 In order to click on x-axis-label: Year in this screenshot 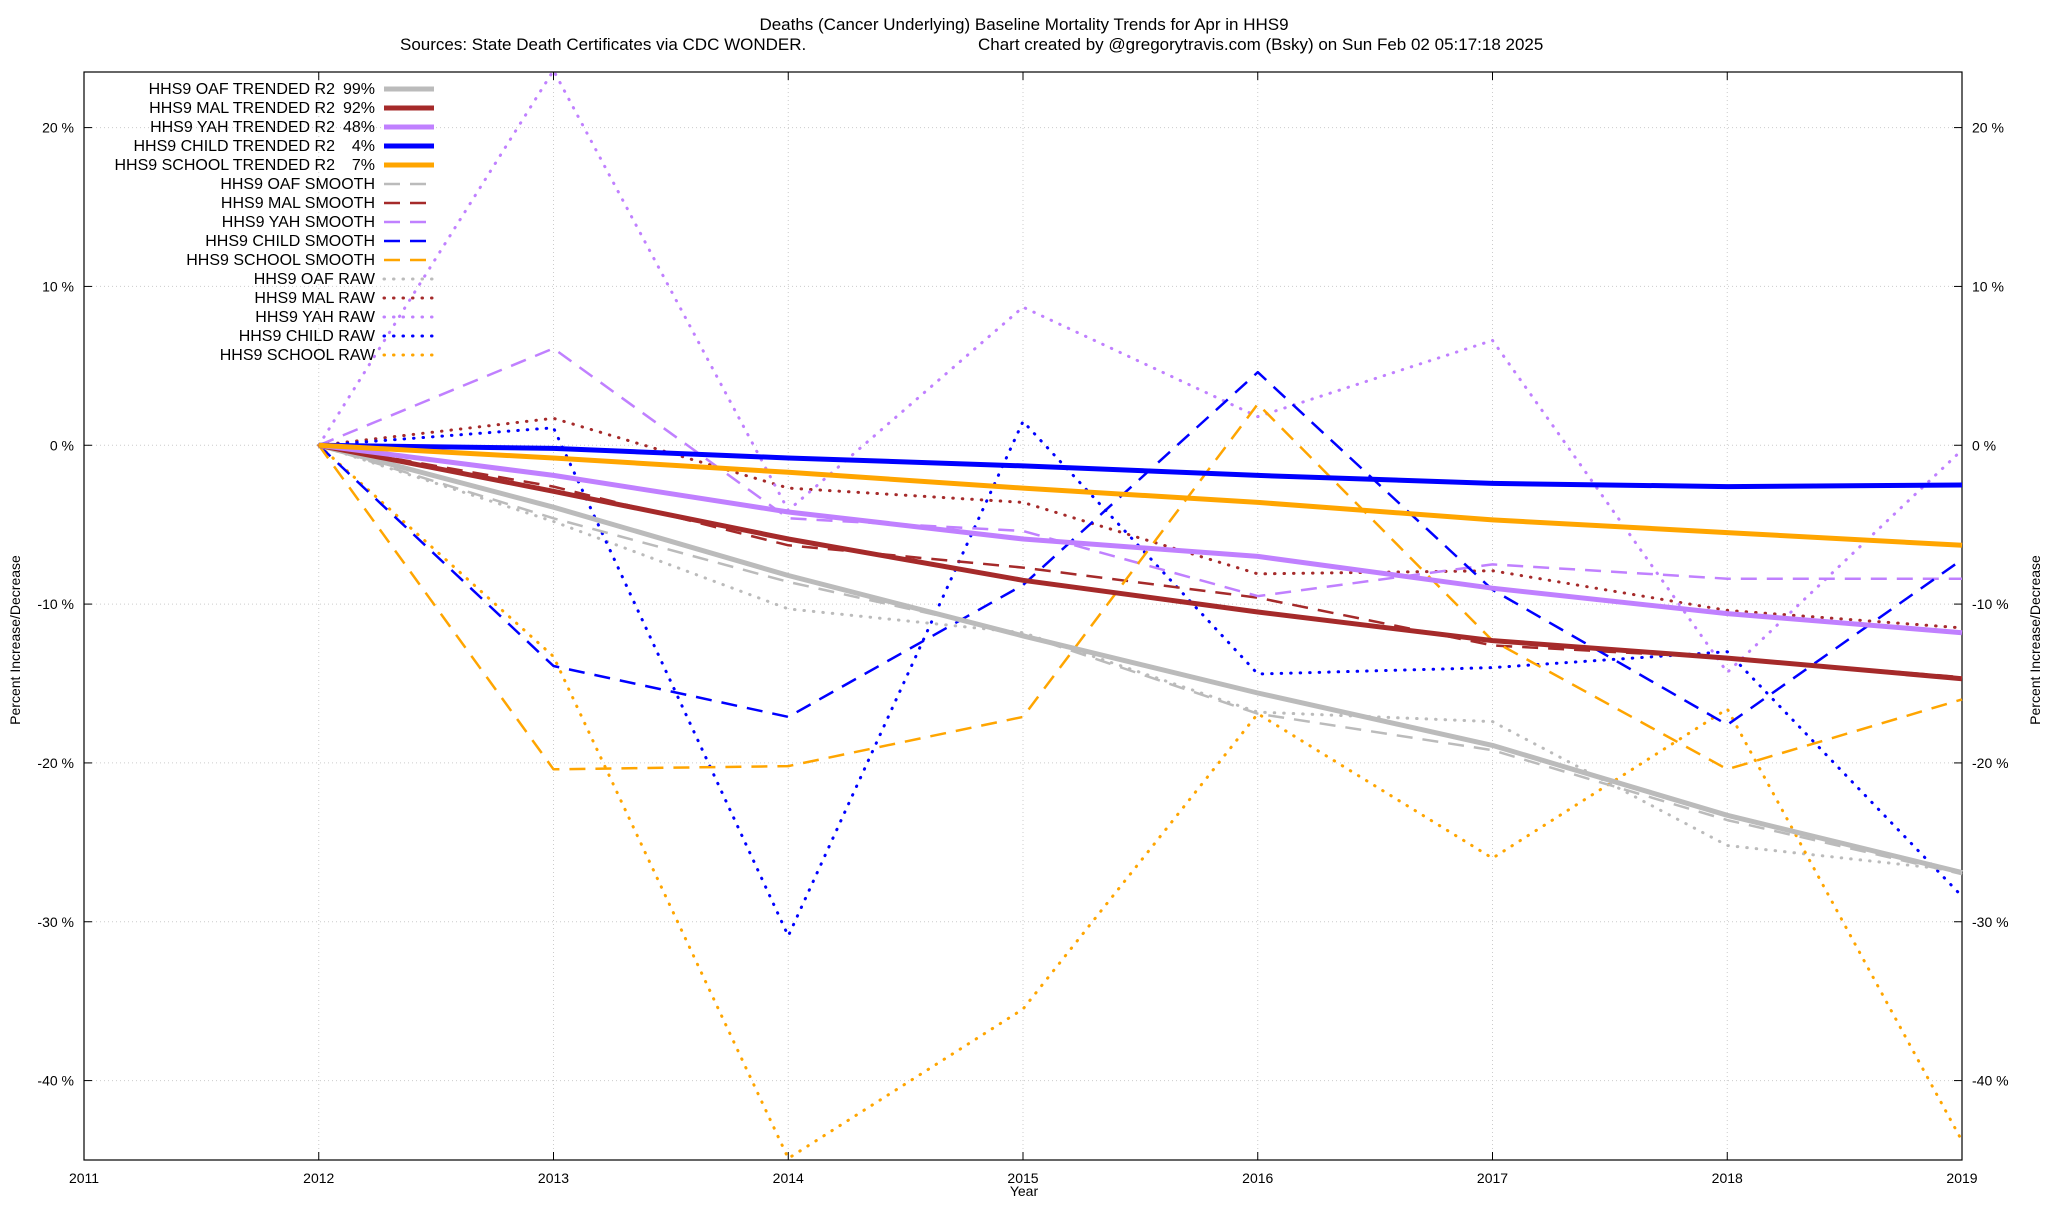, I will do `click(1024, 1191)`.